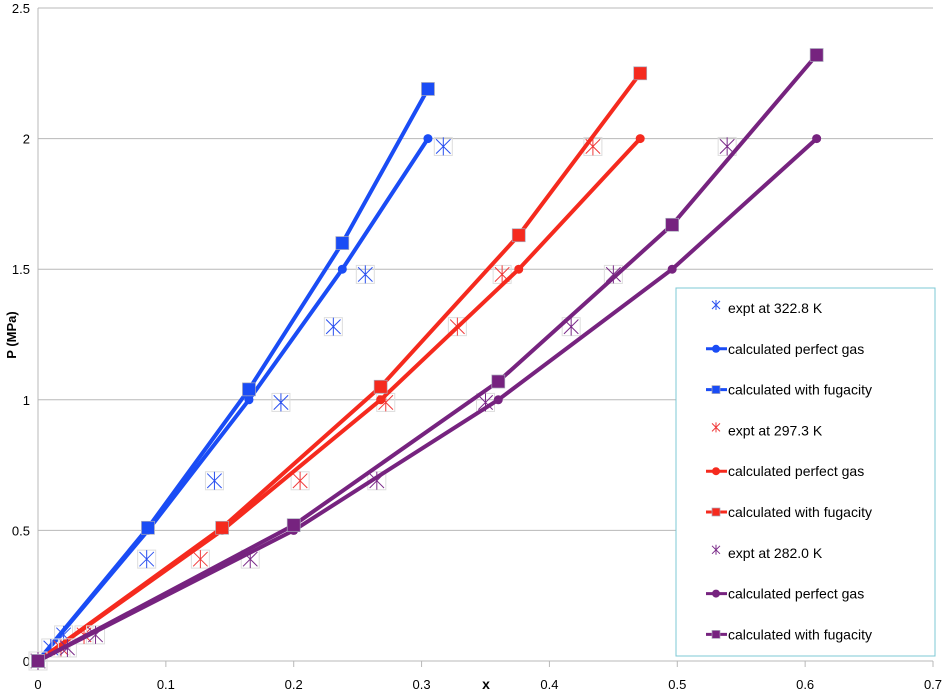 Image resolution: width=949 pixels, height=694 pixels. Describe the element at coordinates (775, 308) in the screenshot. I see `legend-label: expt at 322.8 K` at that location.